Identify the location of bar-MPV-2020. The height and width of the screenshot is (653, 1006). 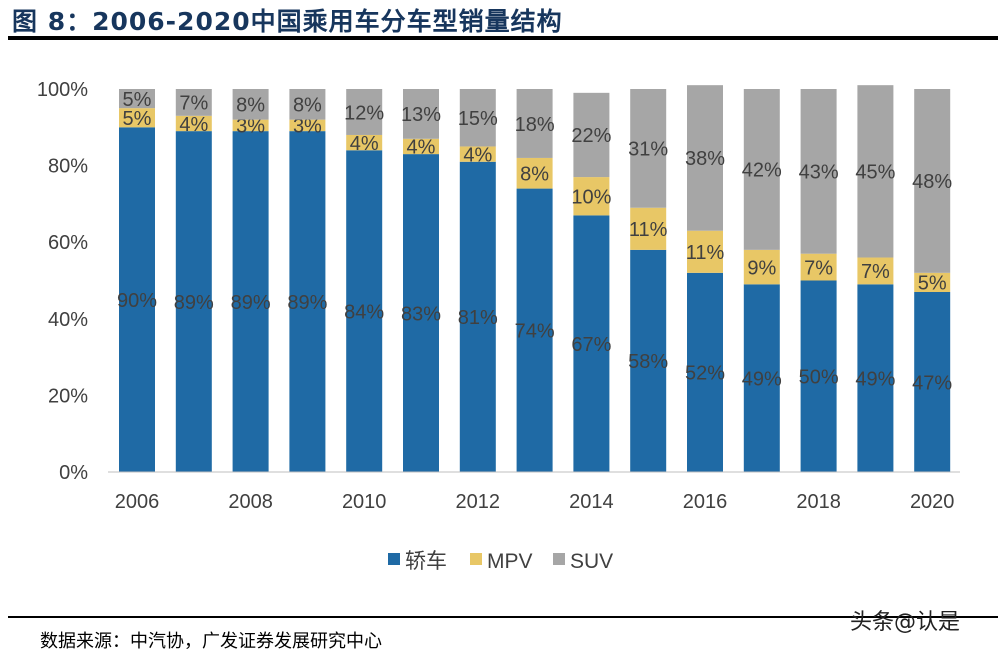
(932, 282).